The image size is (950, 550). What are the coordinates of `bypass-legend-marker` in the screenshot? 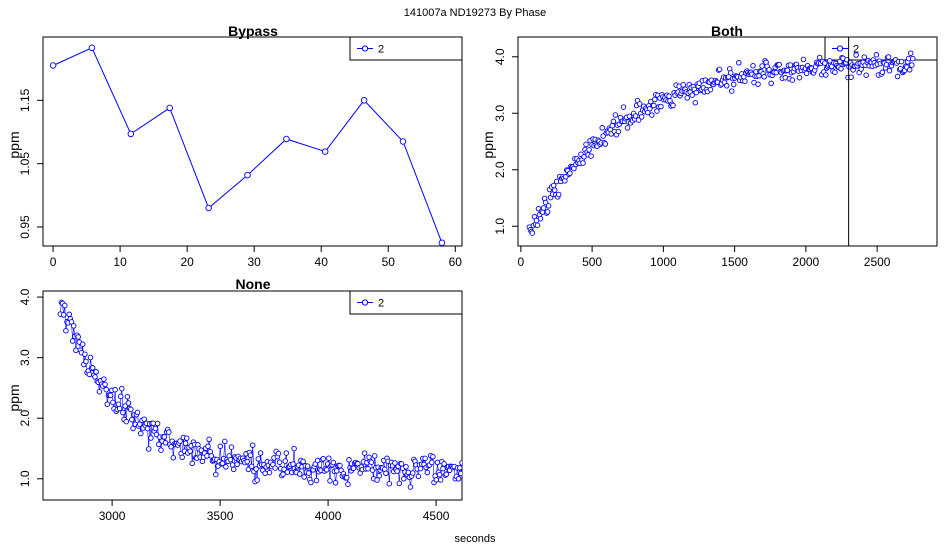 It's located at (365, 48).